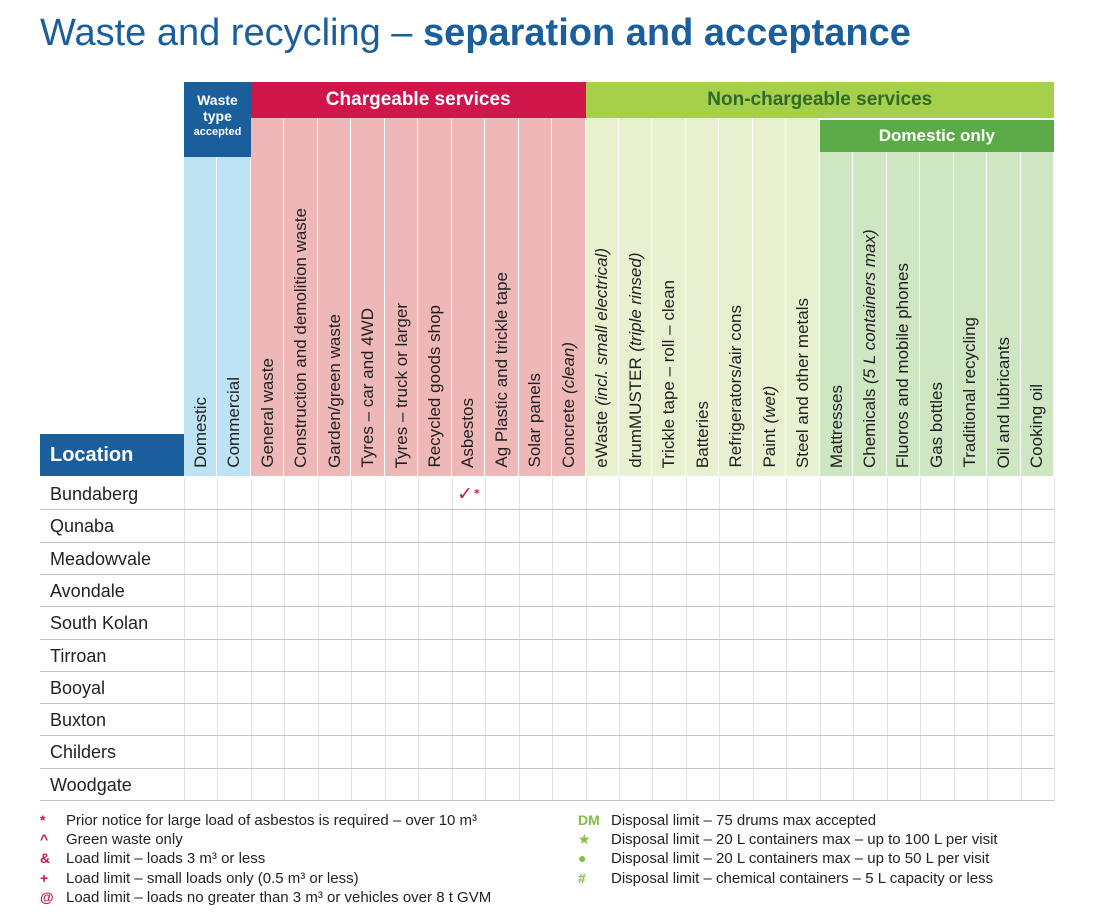 Image resolution: width=1097 pixels, height=918 pixels. I want to click on location: Bundaberg, so click(94, 494).